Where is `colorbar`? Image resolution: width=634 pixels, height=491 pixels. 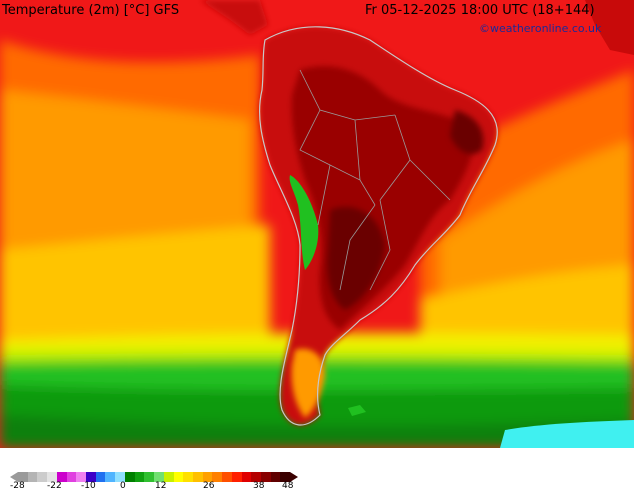 colorbar is located at coordinates (154, 477).